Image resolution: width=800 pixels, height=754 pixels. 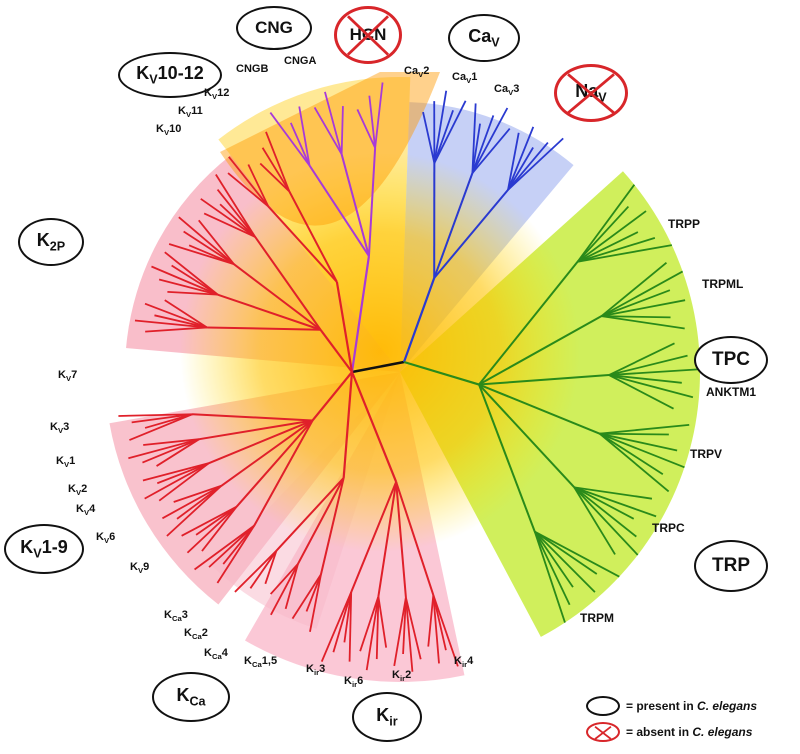 What do you see at coordinates (216, 654) in the screenshot?
I see `leaf-label-kca4: KCa4` at bounding box center [216, 654].